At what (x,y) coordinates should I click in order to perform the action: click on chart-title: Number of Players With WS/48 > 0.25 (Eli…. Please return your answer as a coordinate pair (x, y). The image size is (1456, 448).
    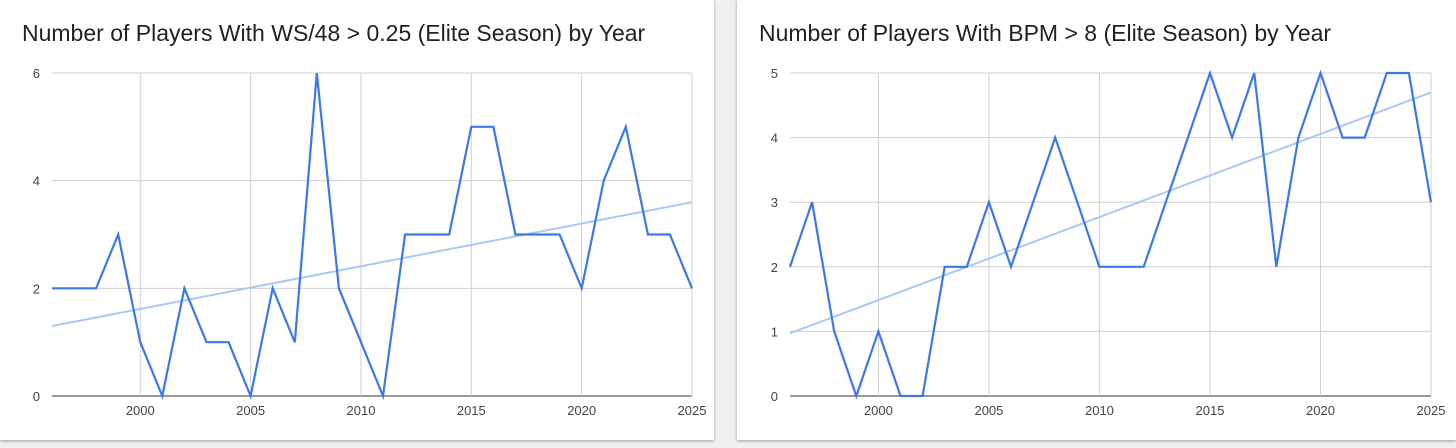
    Looking at the image, I should click on (334, 33).